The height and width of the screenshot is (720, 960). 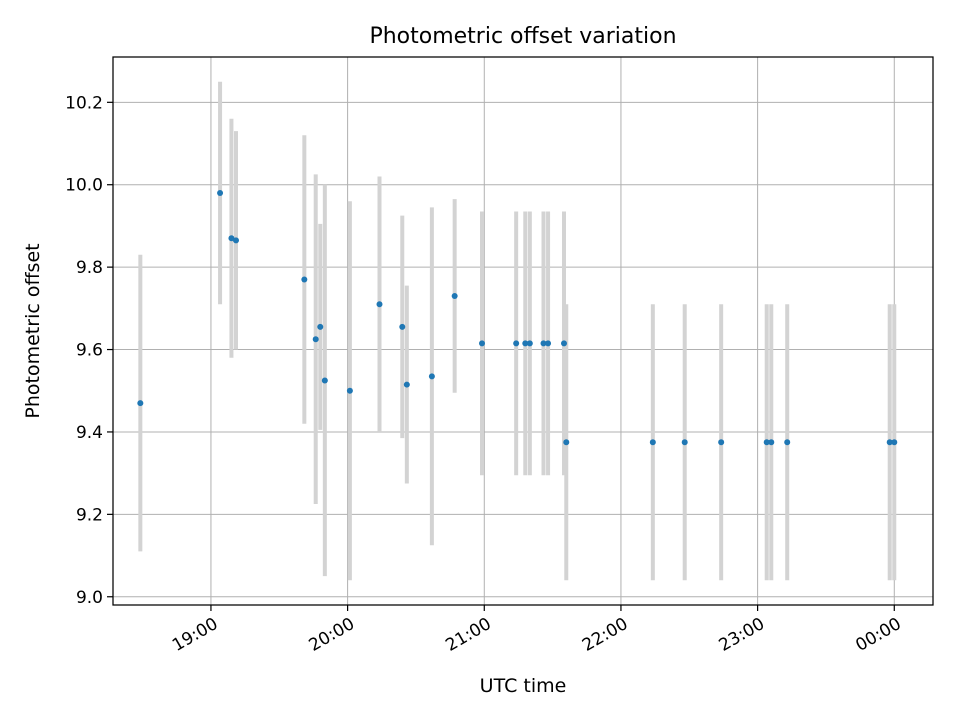 What do you see at coordinates (84, 186) in the screenshot?
I see `y-tick-label: 10.0` at bounding box center [84, 186].